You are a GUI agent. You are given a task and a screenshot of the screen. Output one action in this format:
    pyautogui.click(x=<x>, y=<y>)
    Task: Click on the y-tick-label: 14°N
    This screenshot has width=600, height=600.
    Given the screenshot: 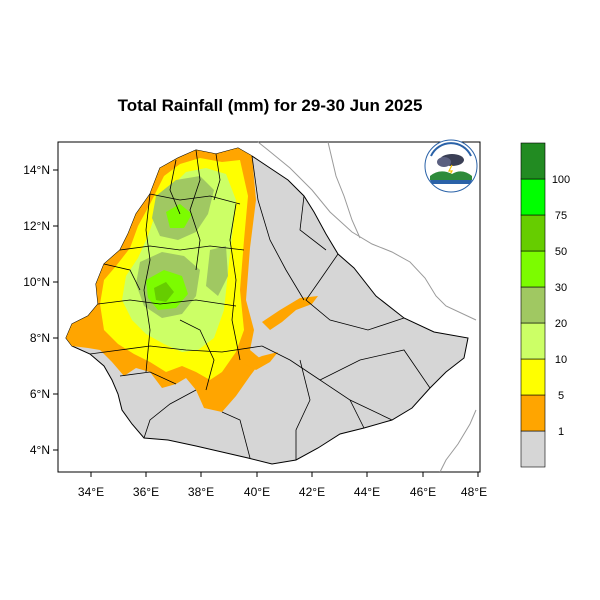 What is the action you would take?
    pyautogui.click(x=36, y=170)
    